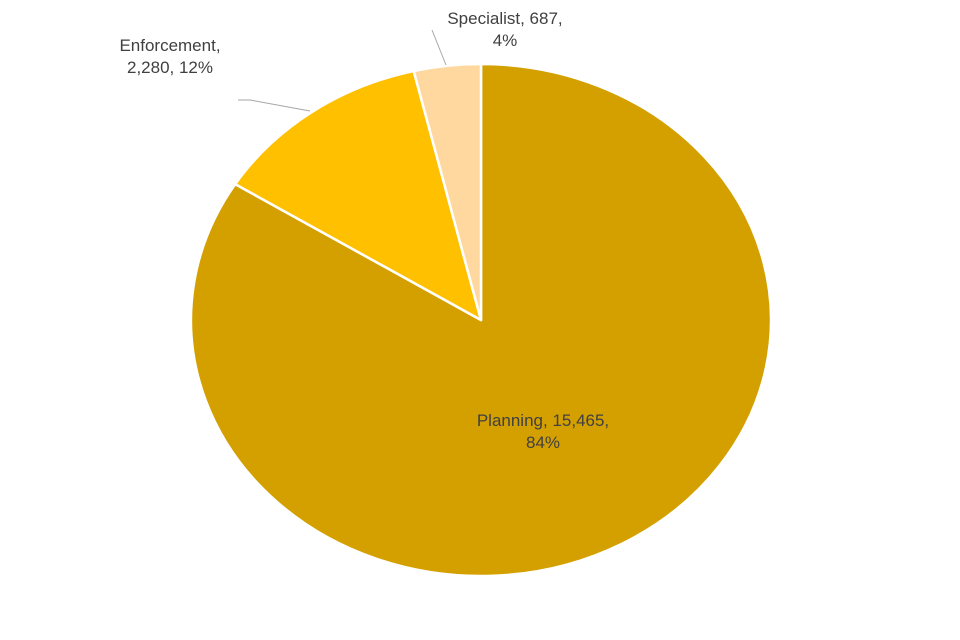 Image resolution: width=960 pixels, height=640 pixels. What do you see at coordinates (505, 18) in the screenshot?
I see `label-specialist-line1: Specialist, 687,` at bounding box center [505, 18].